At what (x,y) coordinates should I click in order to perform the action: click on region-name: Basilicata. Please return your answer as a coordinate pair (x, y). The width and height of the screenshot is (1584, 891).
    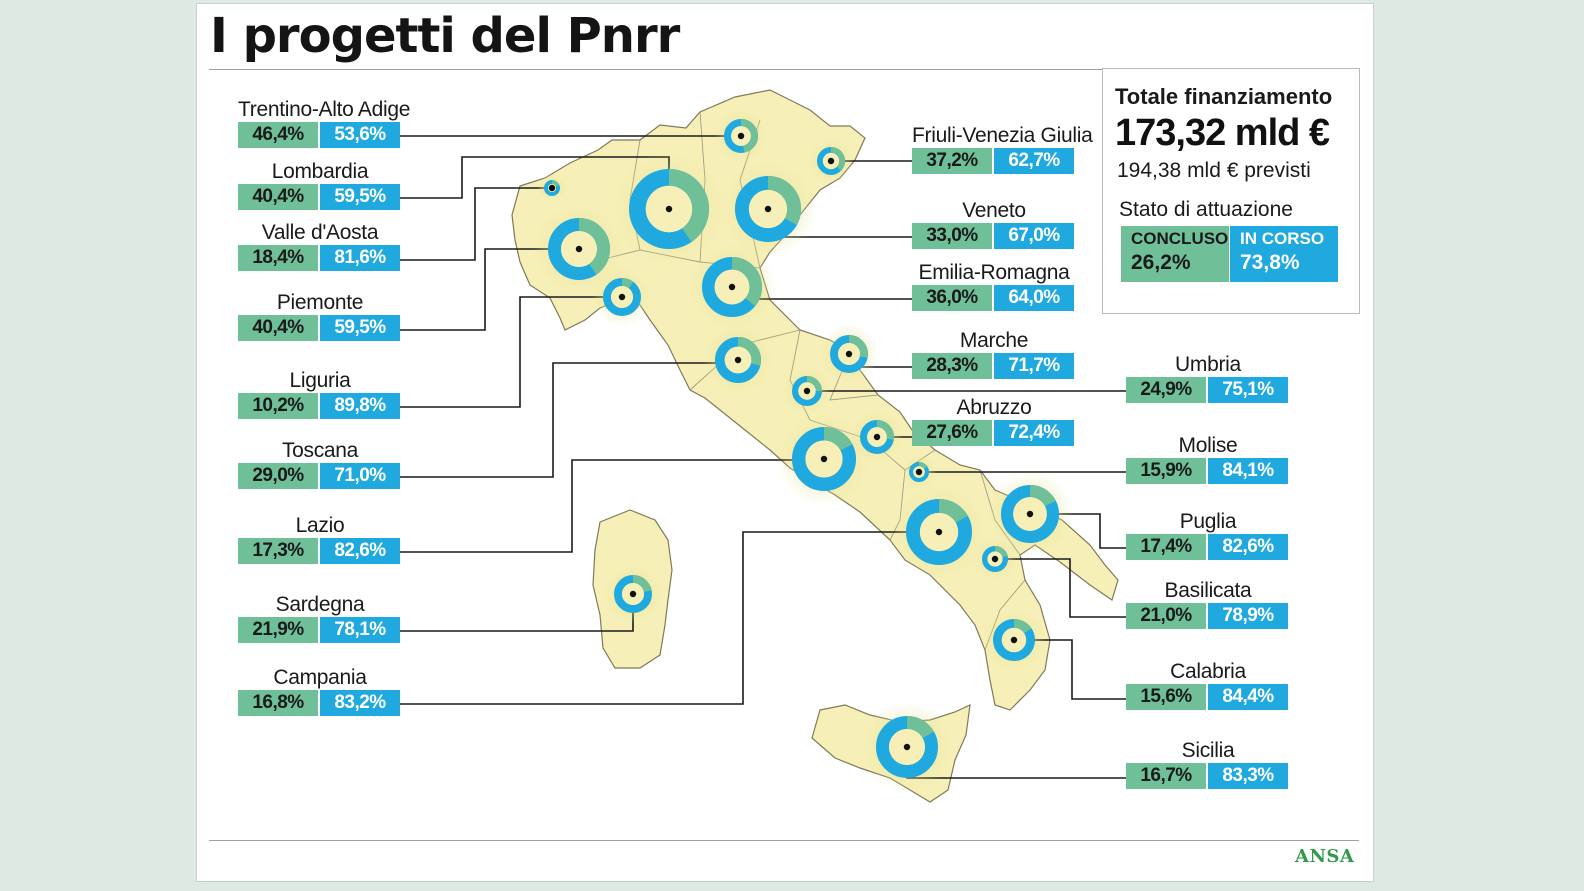
    Looking at the image, I should click on (1208, 590).